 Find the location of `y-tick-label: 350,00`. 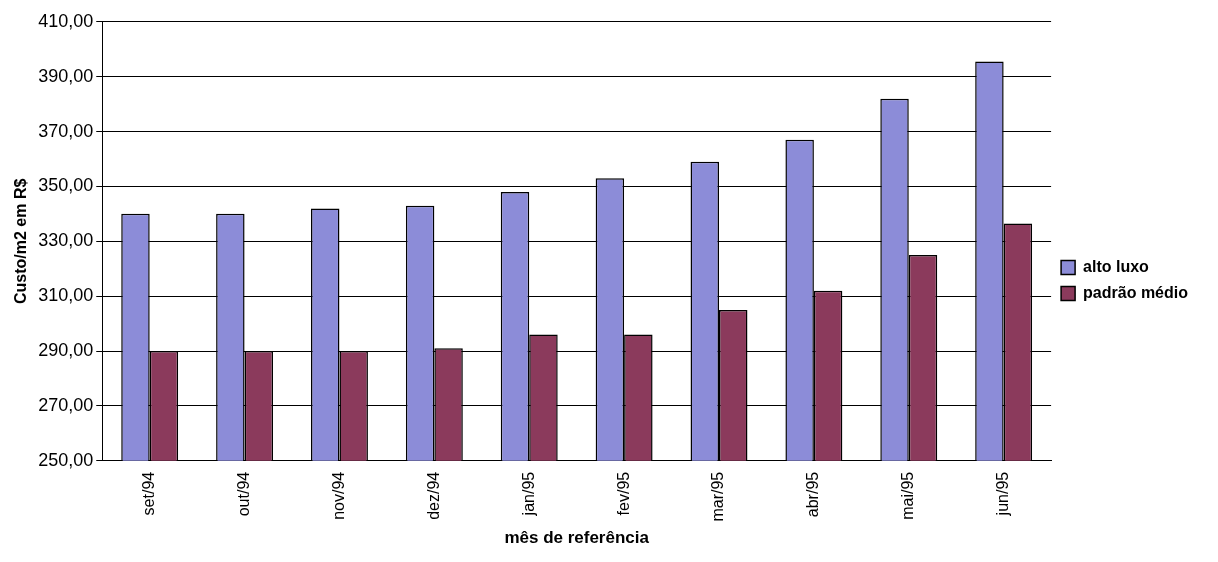

y-tick-label: 350,00 is located at coordinates (66, 185).